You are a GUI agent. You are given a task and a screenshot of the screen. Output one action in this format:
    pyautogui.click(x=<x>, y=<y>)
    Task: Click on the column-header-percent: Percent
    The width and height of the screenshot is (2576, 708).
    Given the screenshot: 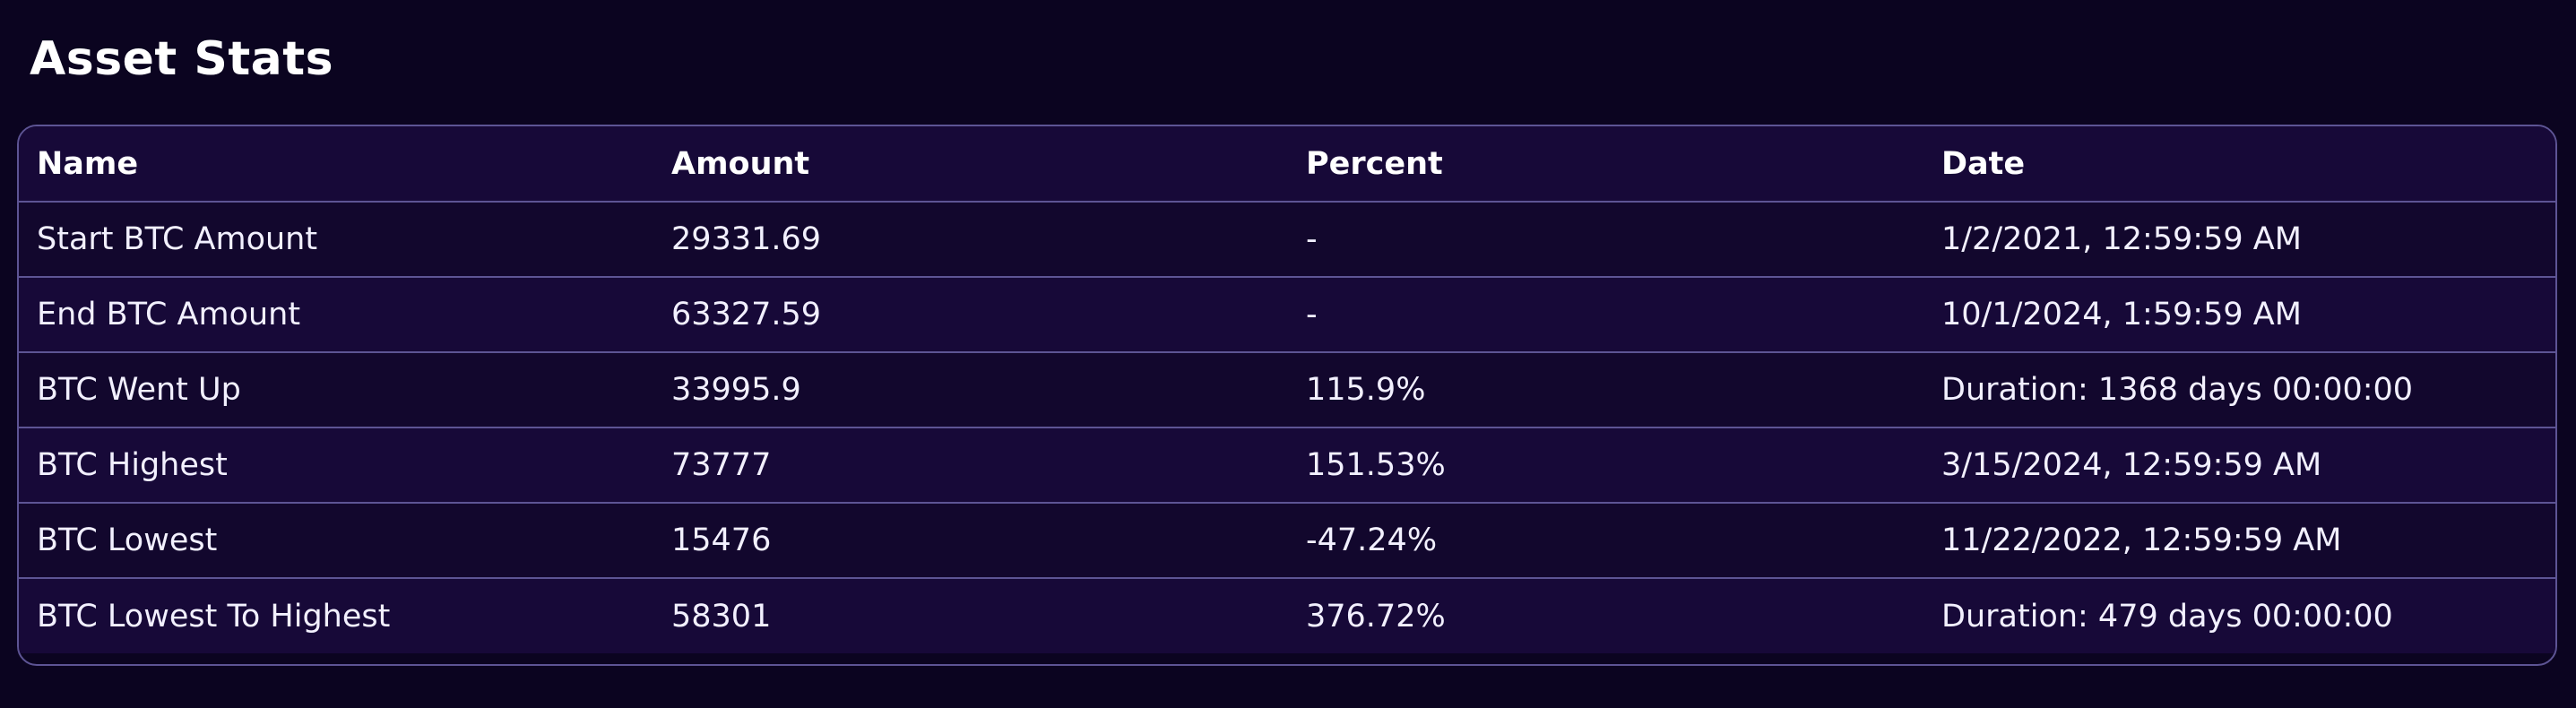 What is the action you would take?
    pyautogui.click(x=1605, y=164)
    